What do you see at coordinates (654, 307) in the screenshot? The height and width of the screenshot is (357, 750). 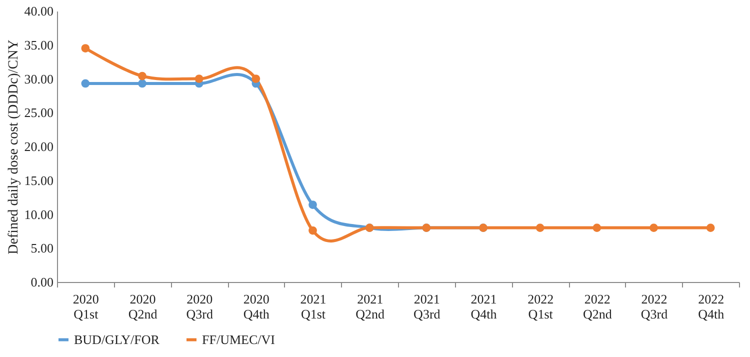 I see `x-tick-label: 2022 Q3rd` at bounding box center [654, 307].